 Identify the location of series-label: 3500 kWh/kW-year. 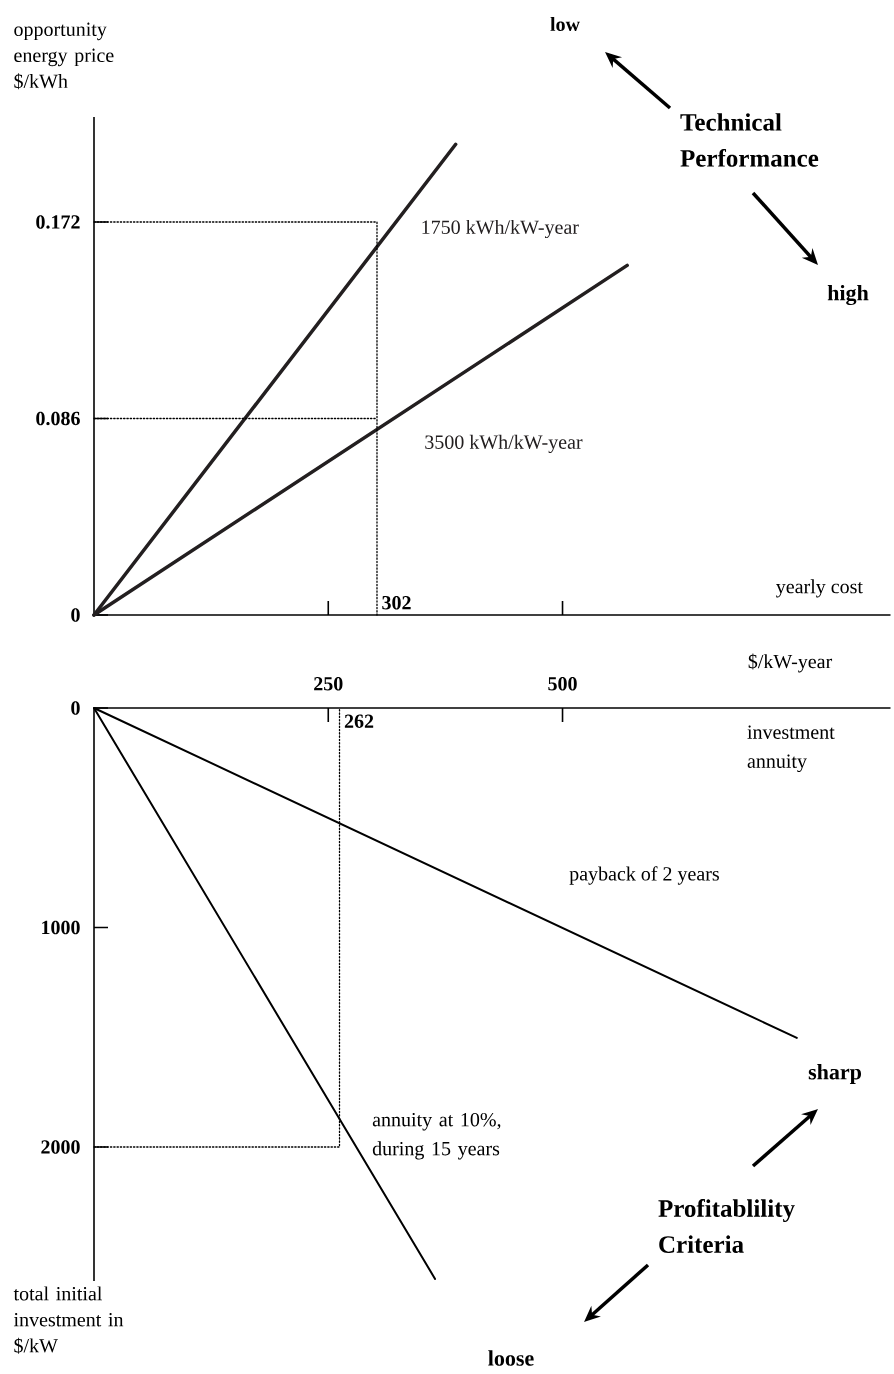
(504, 443).